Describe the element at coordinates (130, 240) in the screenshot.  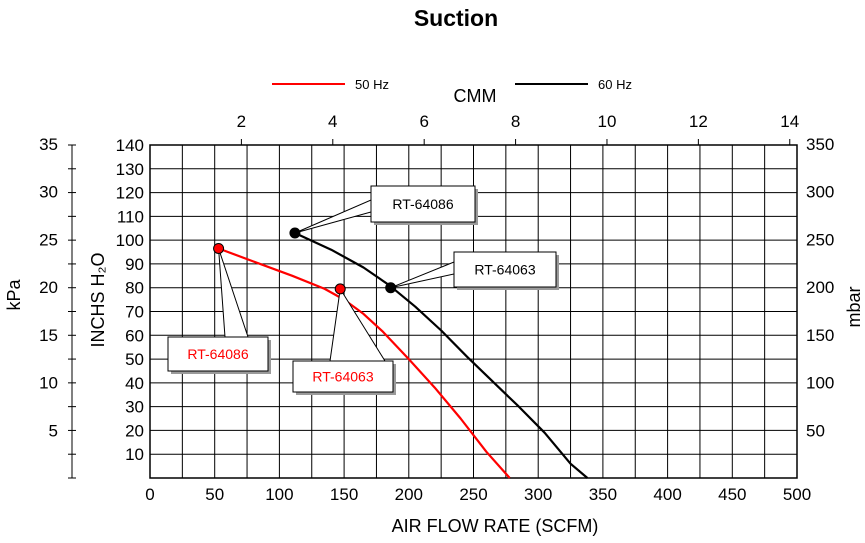
I see `y-tick-label: 100` at that location.